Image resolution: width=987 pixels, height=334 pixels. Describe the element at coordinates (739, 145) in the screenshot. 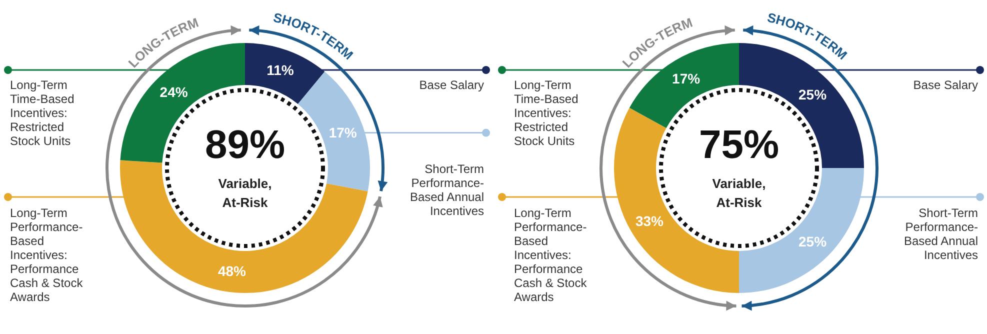

I see `text: 75%` at that location.